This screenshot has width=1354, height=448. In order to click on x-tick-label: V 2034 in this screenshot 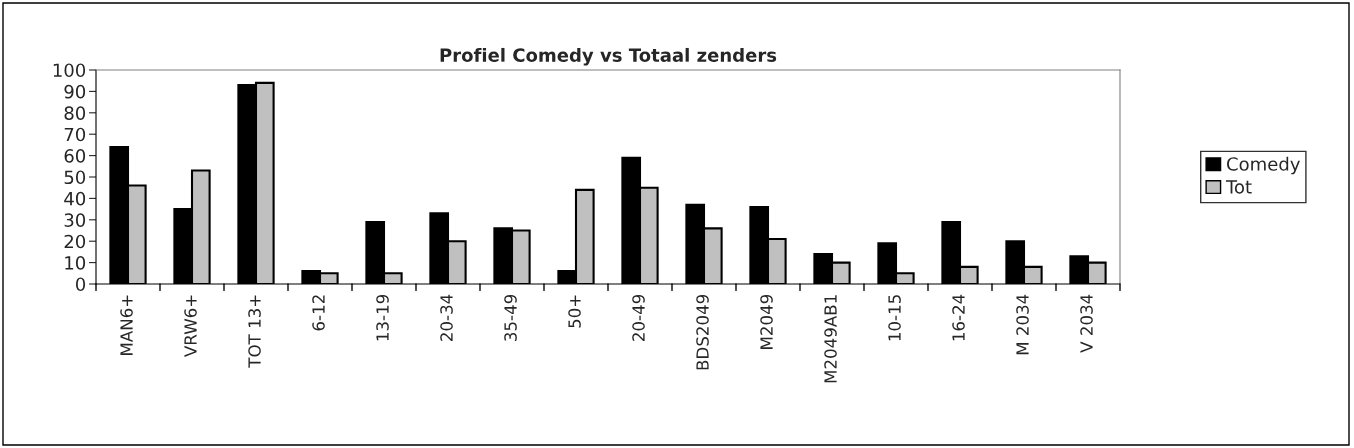, I will do `click(1086, 323)`.